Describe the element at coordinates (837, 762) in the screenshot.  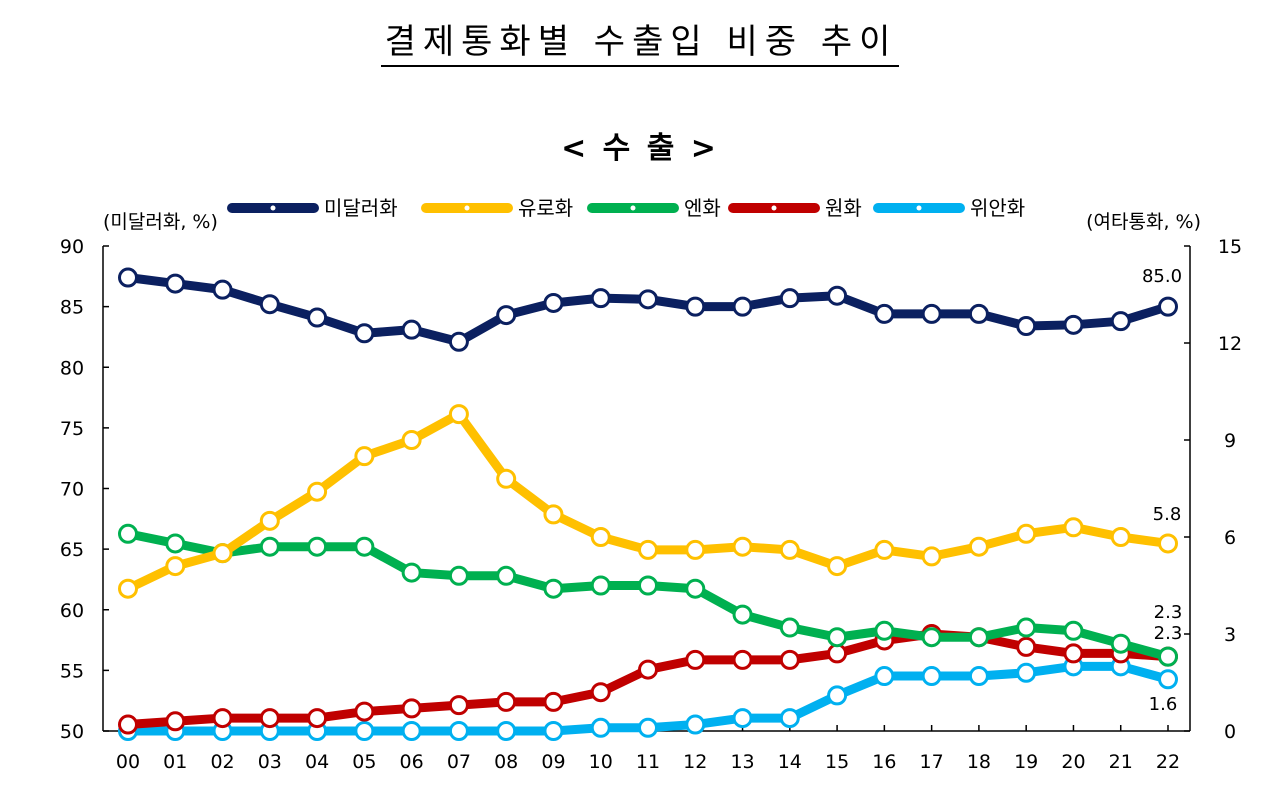
I see `x-tick-label: 15` at that location.